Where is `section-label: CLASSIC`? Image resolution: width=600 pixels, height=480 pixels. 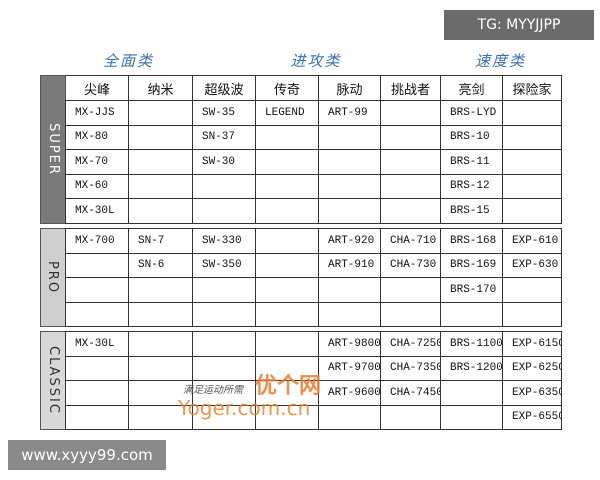 section-label: CLASSIC is located at coordinates (53, 380).